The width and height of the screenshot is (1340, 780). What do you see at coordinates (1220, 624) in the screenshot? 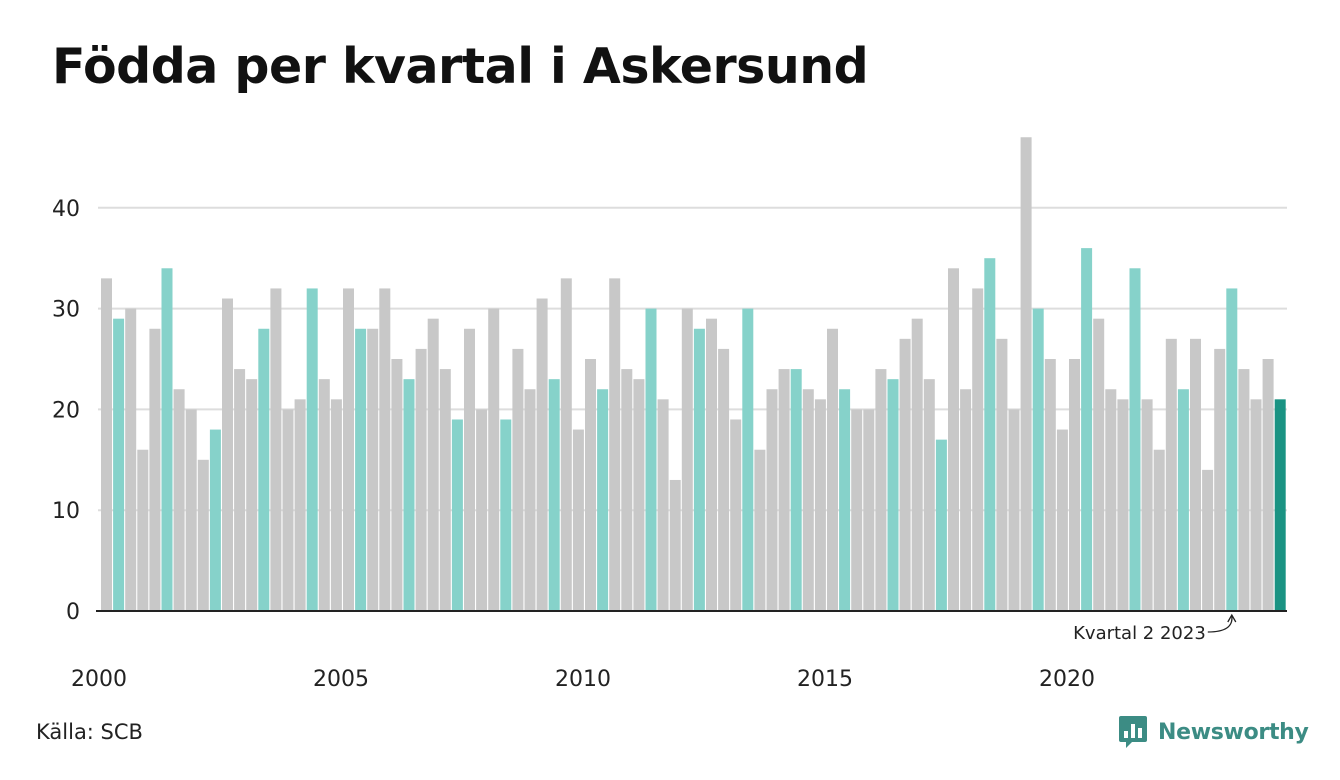
I see `annotation-arrow` at bounding box center [1220, 624].